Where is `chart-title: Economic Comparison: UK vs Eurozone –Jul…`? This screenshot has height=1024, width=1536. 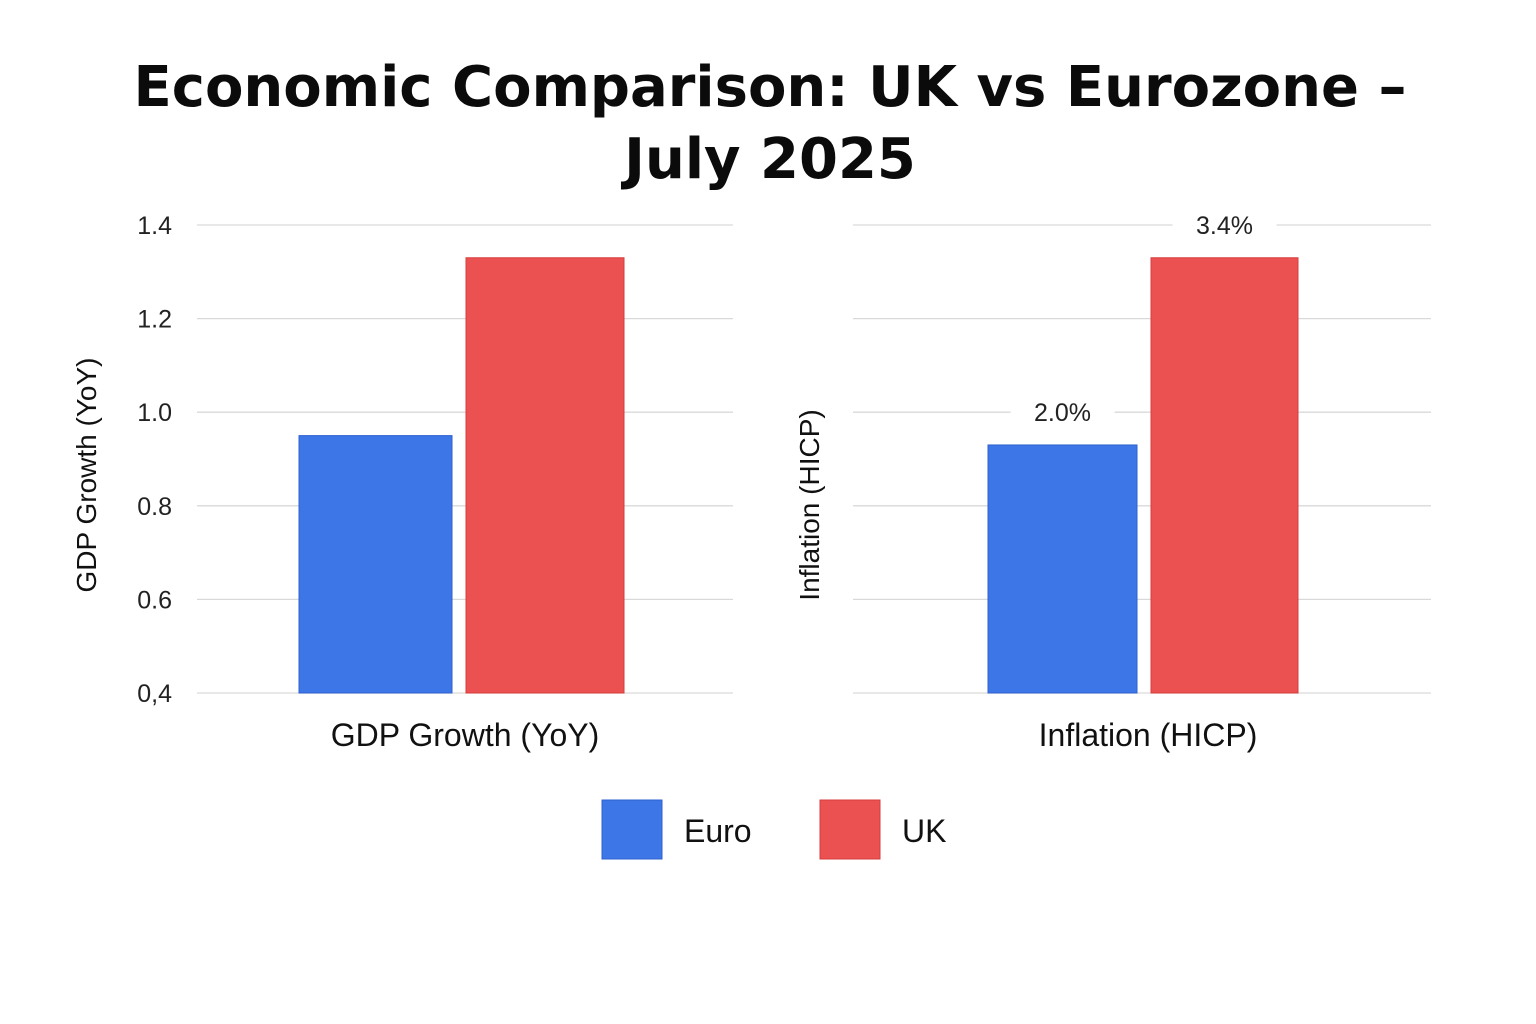 chart-title: Economic Comparison: UK vs Eurozone –Jul… is located at coordinates (770, 123).